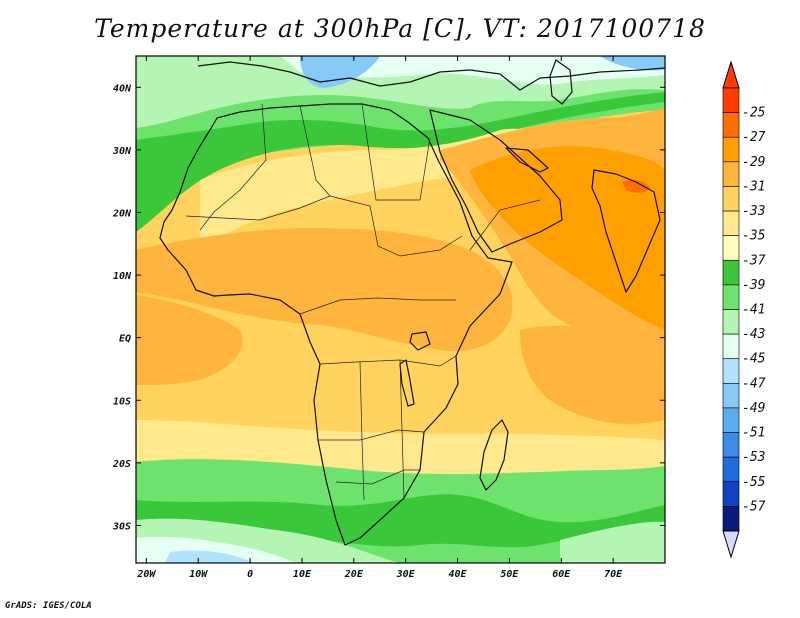  What do you see at coordinates (125, 339) in the screenshot?
I see `lat-tick-label: EQ` at bounding box center [125, 339].